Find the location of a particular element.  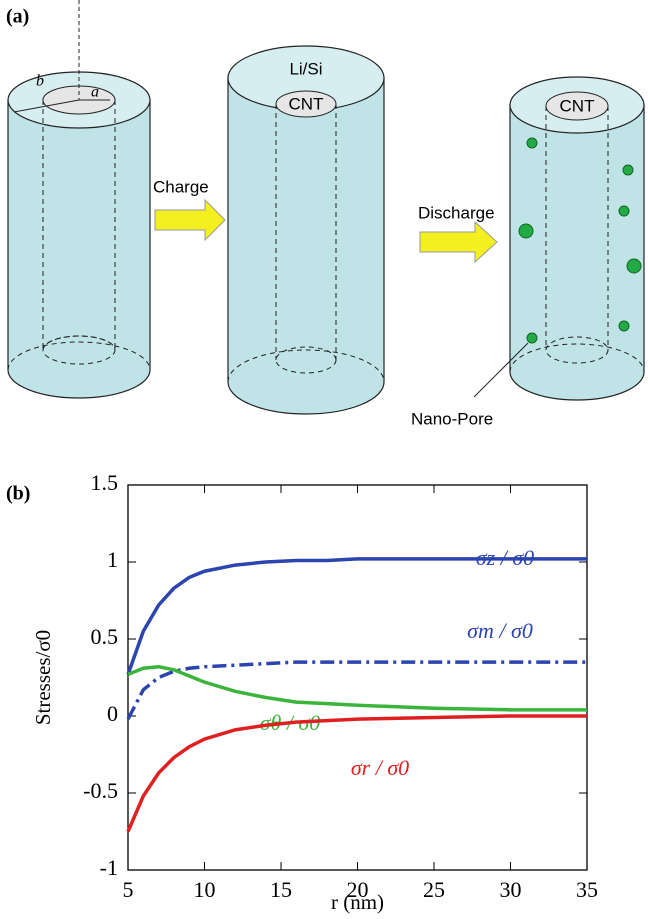

series-label: σz / σ0 is located at coordinates (505, 557).